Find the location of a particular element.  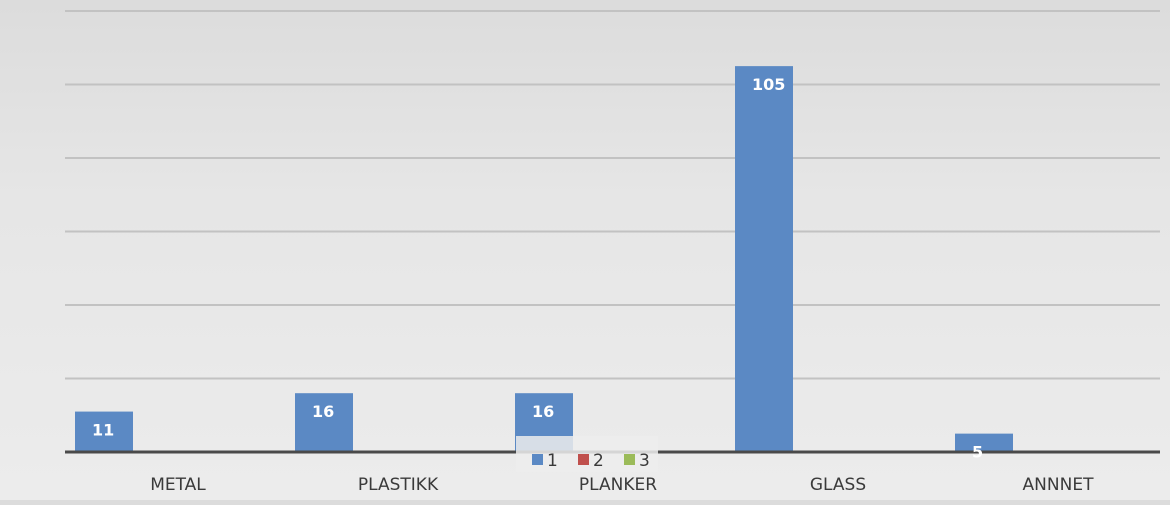

category-label: PLASTIKK is located at coordinates (398, 485).